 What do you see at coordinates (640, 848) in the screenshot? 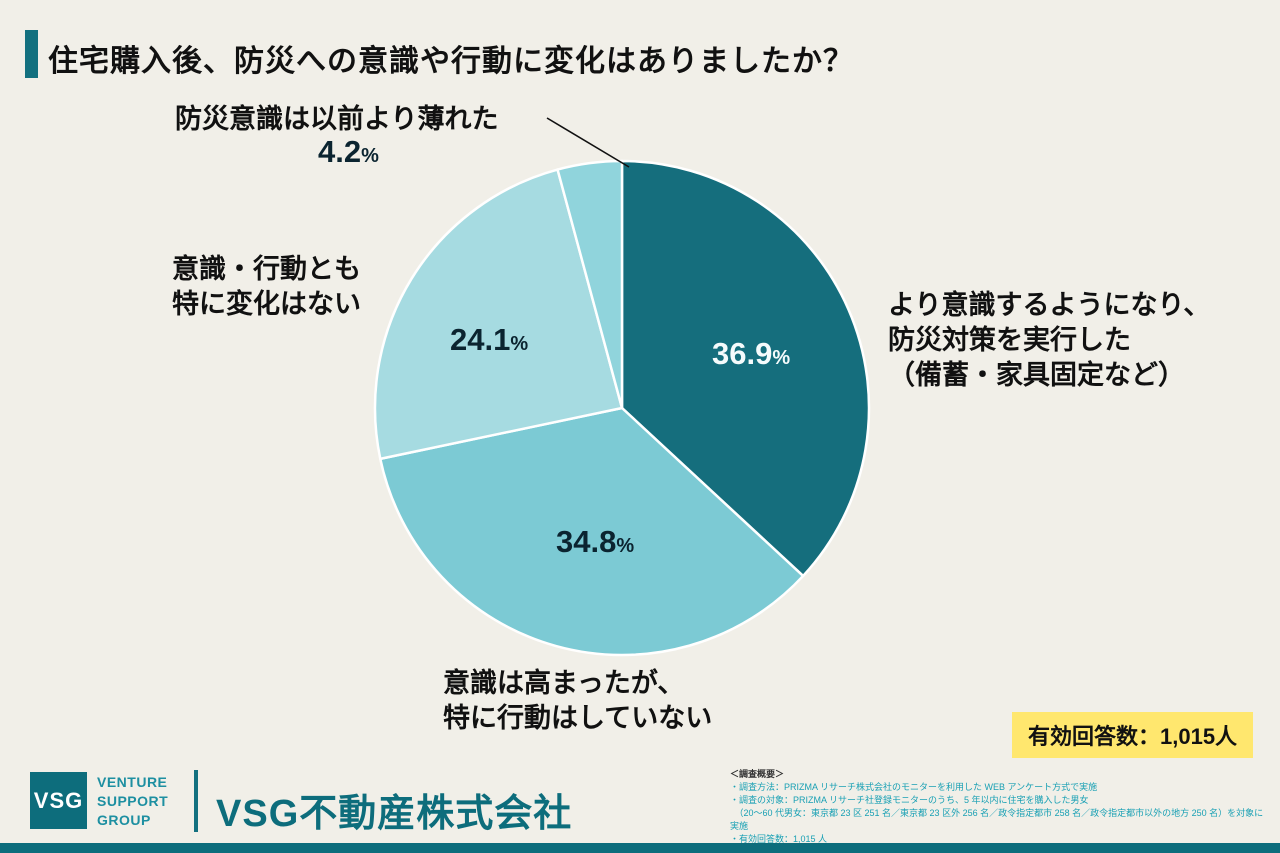
I see `footer-bottom-strip` at bounding box center [640, 848].